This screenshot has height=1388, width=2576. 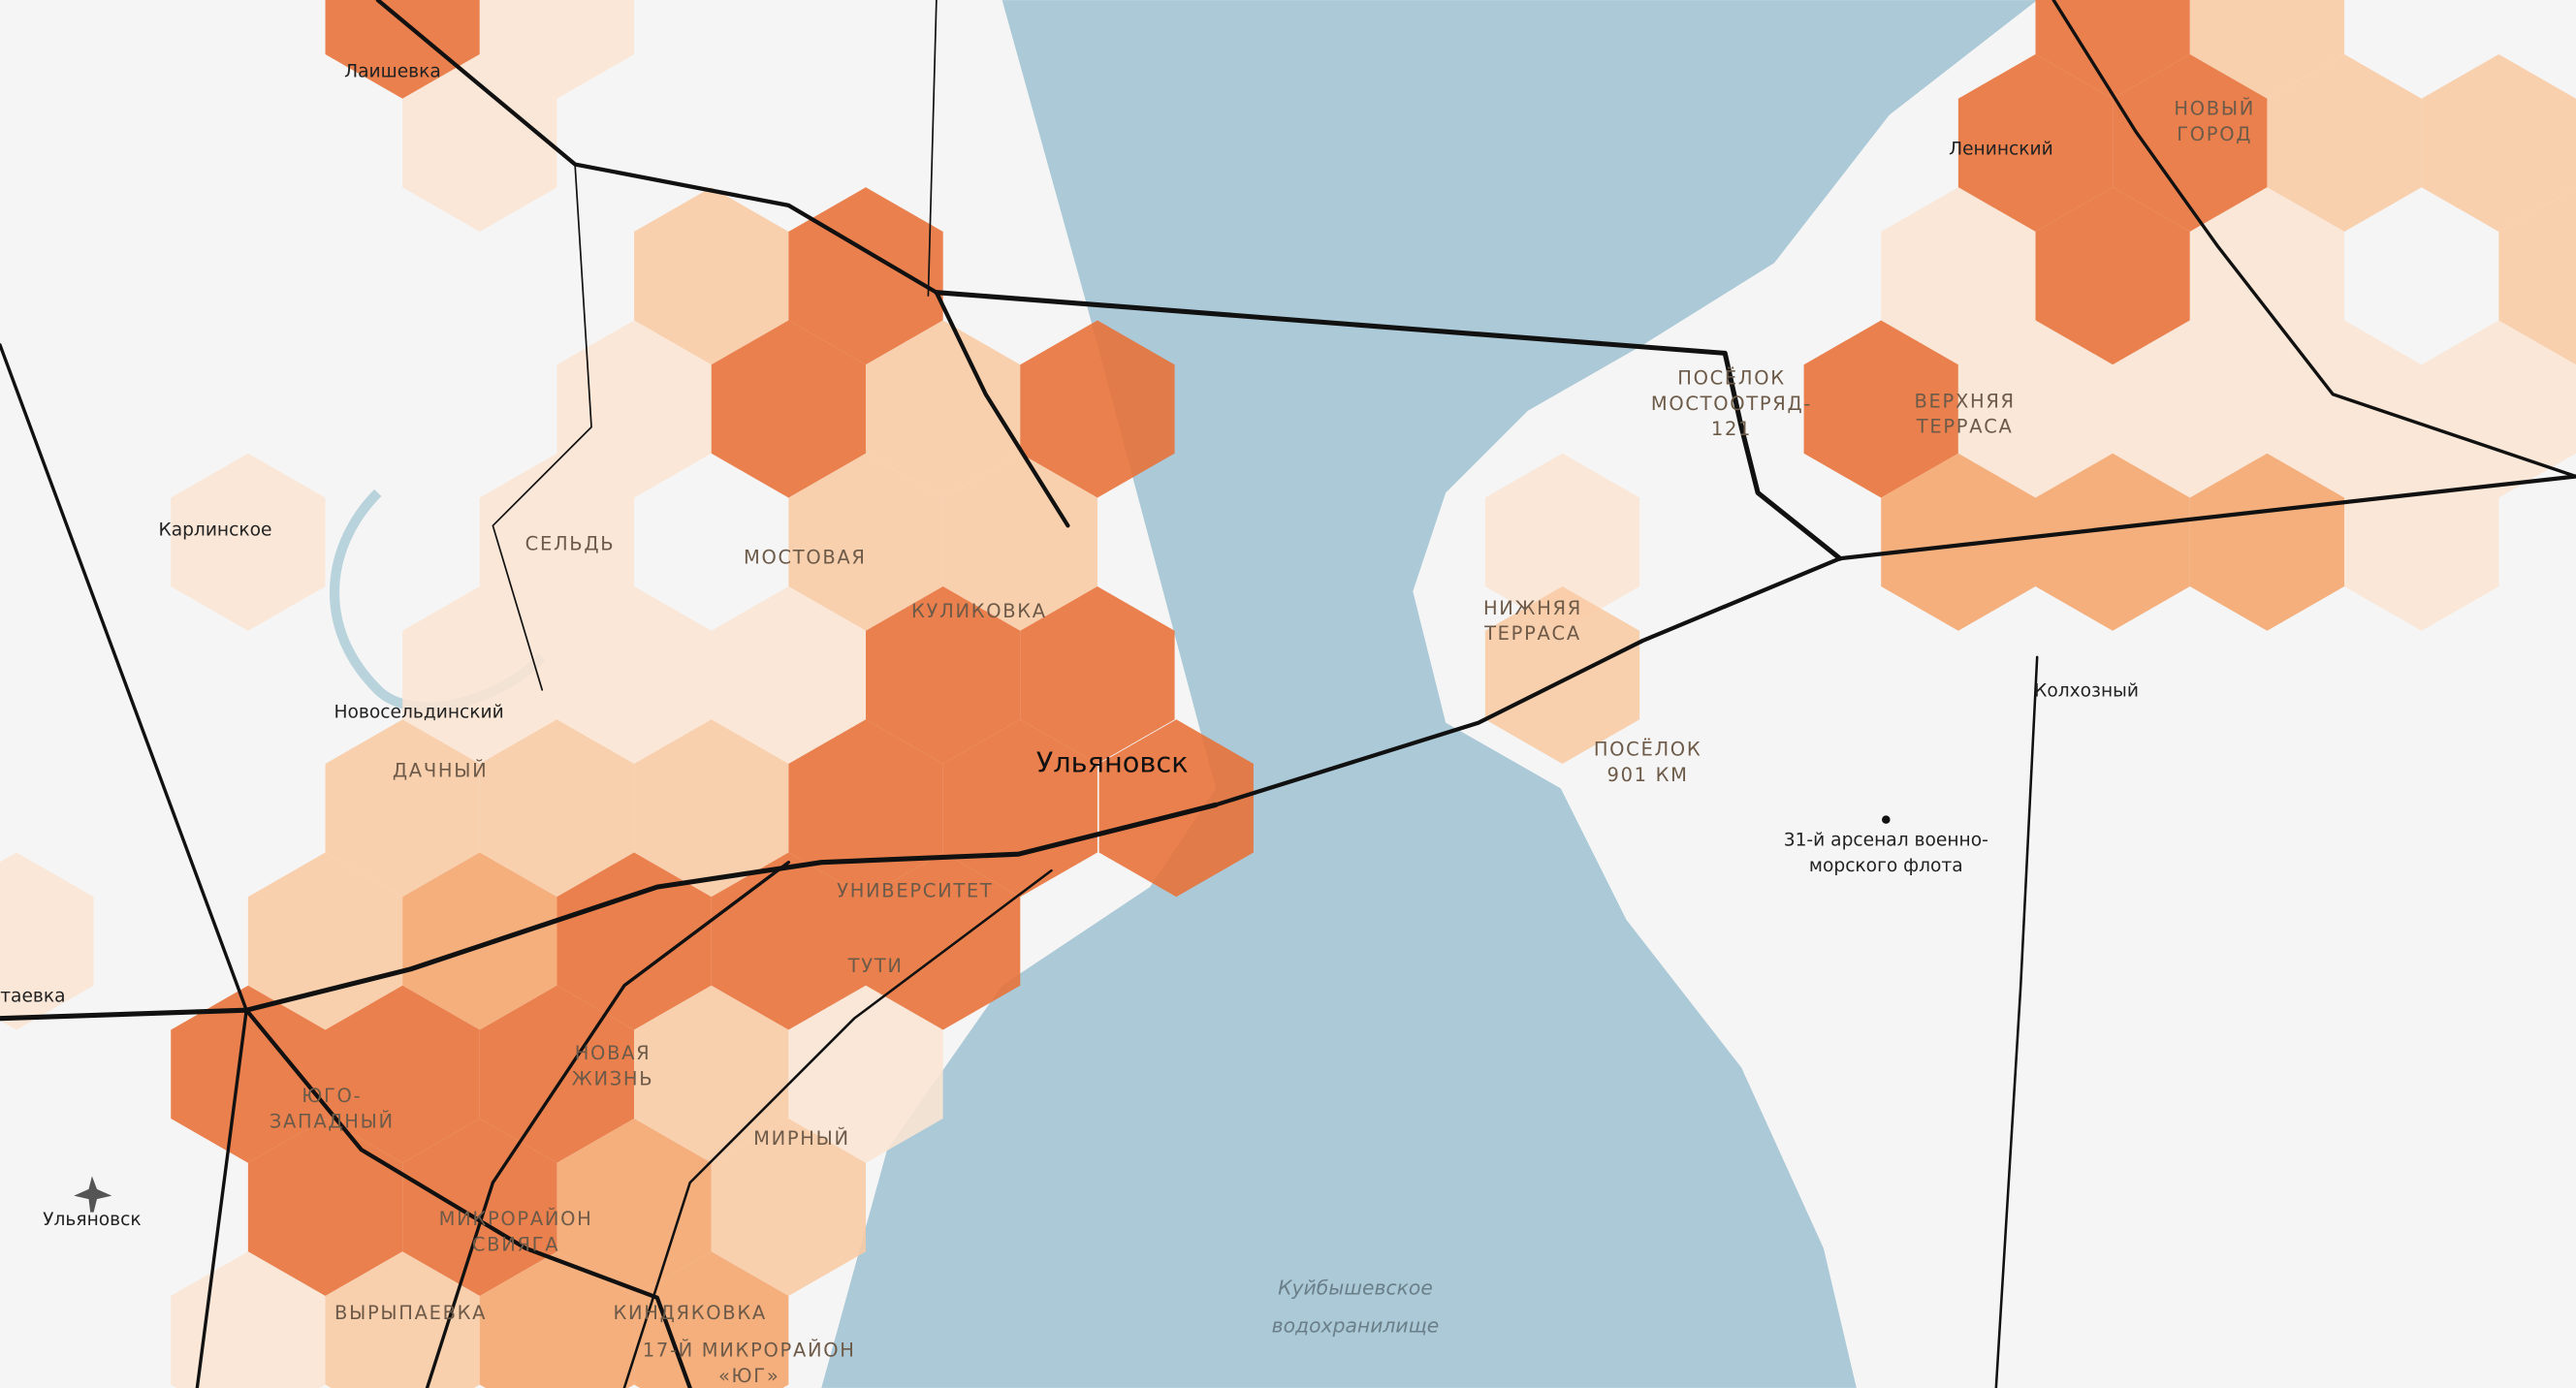 What do you see at coordinates (612, 1065) in the screenshot?
I see `place-label: НОВАЯ ЖИЗНЬ` at bounding box center [612, 1065].